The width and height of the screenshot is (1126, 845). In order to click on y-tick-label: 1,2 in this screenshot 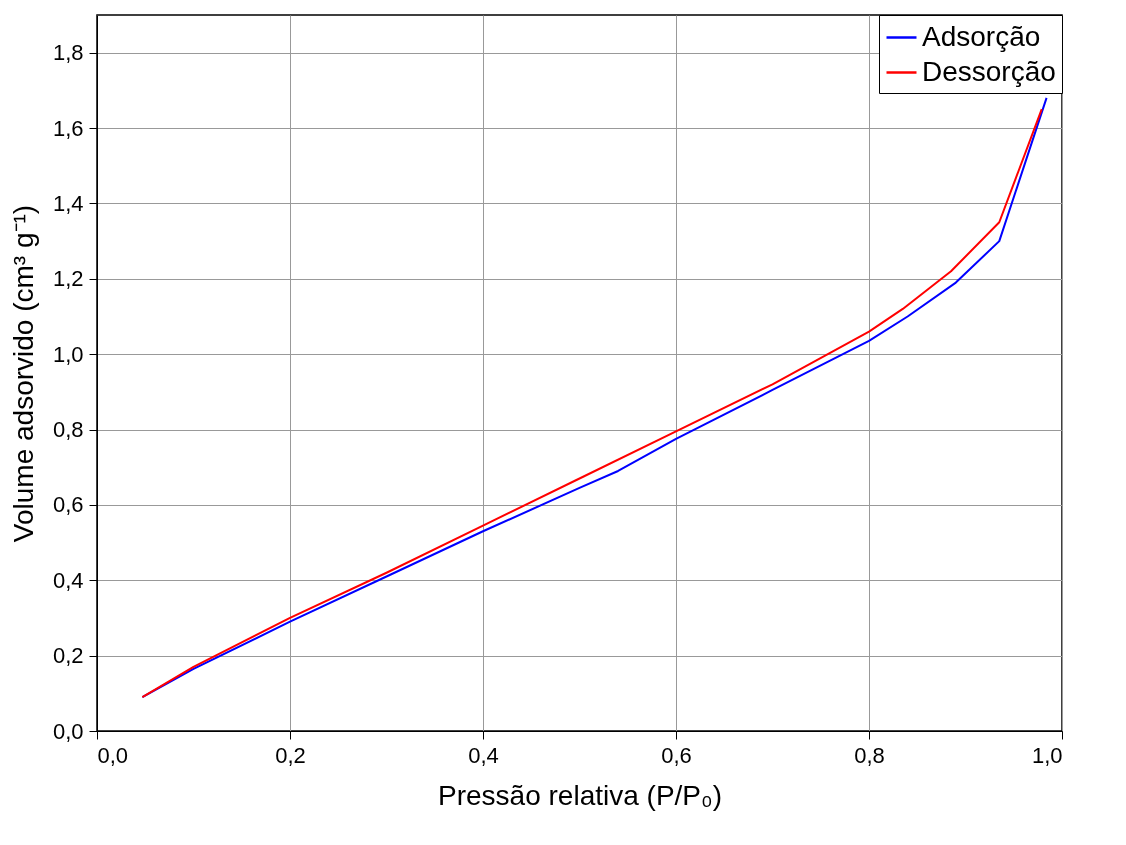, I will do `click(68, 279)`.